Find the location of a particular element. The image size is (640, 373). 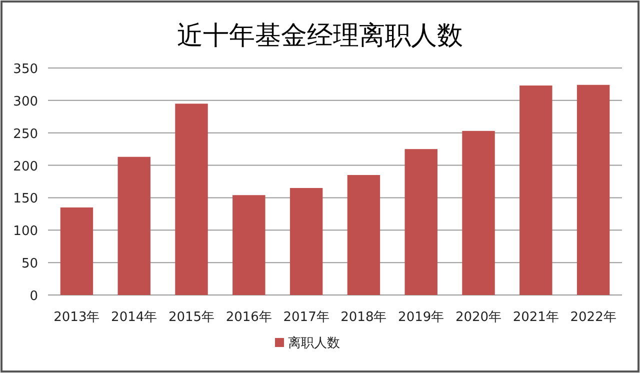

x-tick-label: 2016年 is located at coordinates (249, 317).